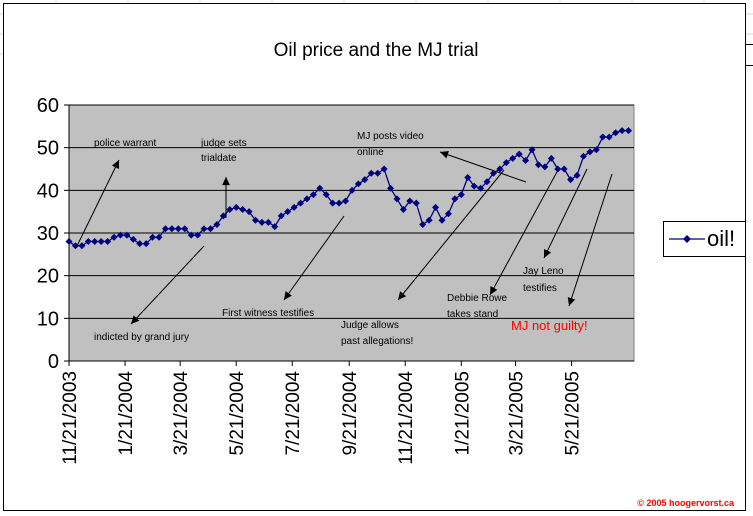 This screenshot has width=753, height=516. I want to click on chart-legend: oil!, so click(704, 239).